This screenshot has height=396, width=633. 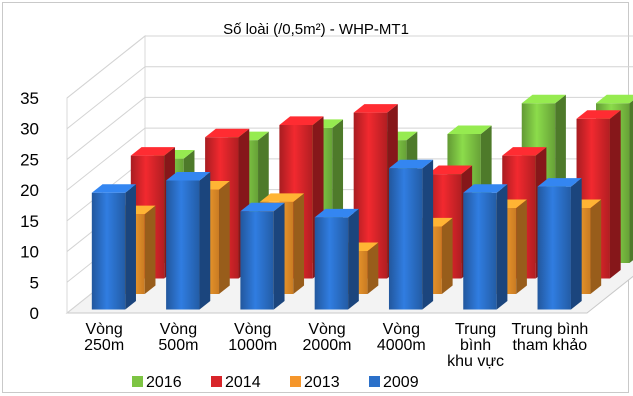 I want to click on legend-label: 2009, so click(x=401, y=382).